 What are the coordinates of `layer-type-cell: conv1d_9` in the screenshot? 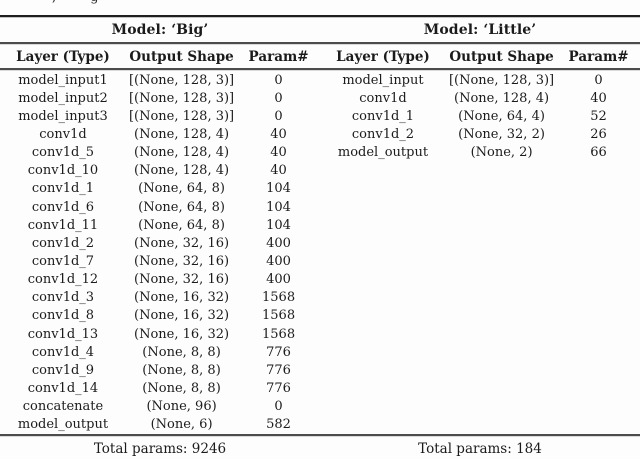 It's located at (63, 370).